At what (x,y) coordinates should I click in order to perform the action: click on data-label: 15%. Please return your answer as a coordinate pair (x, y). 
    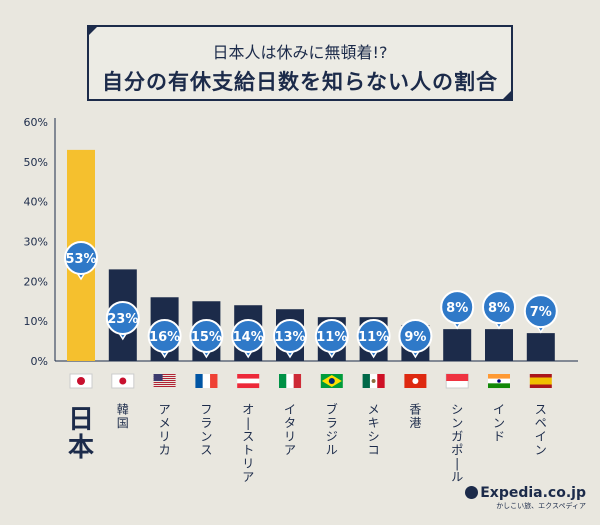
    Looking at the image, I should click on (206, 337).